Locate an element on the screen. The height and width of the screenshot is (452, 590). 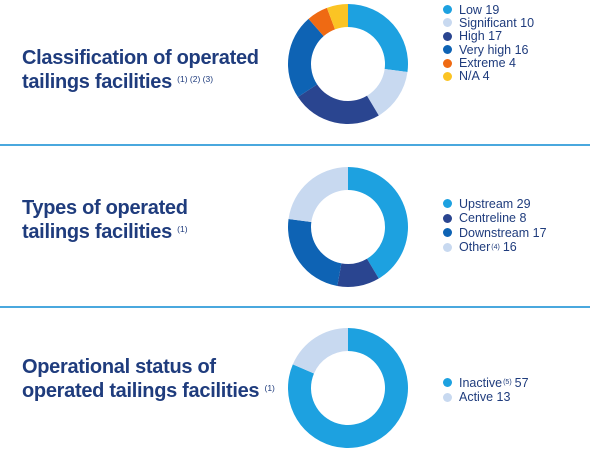
legend-item-extreme: Extreme 4 is located at coordinates (488, 63).